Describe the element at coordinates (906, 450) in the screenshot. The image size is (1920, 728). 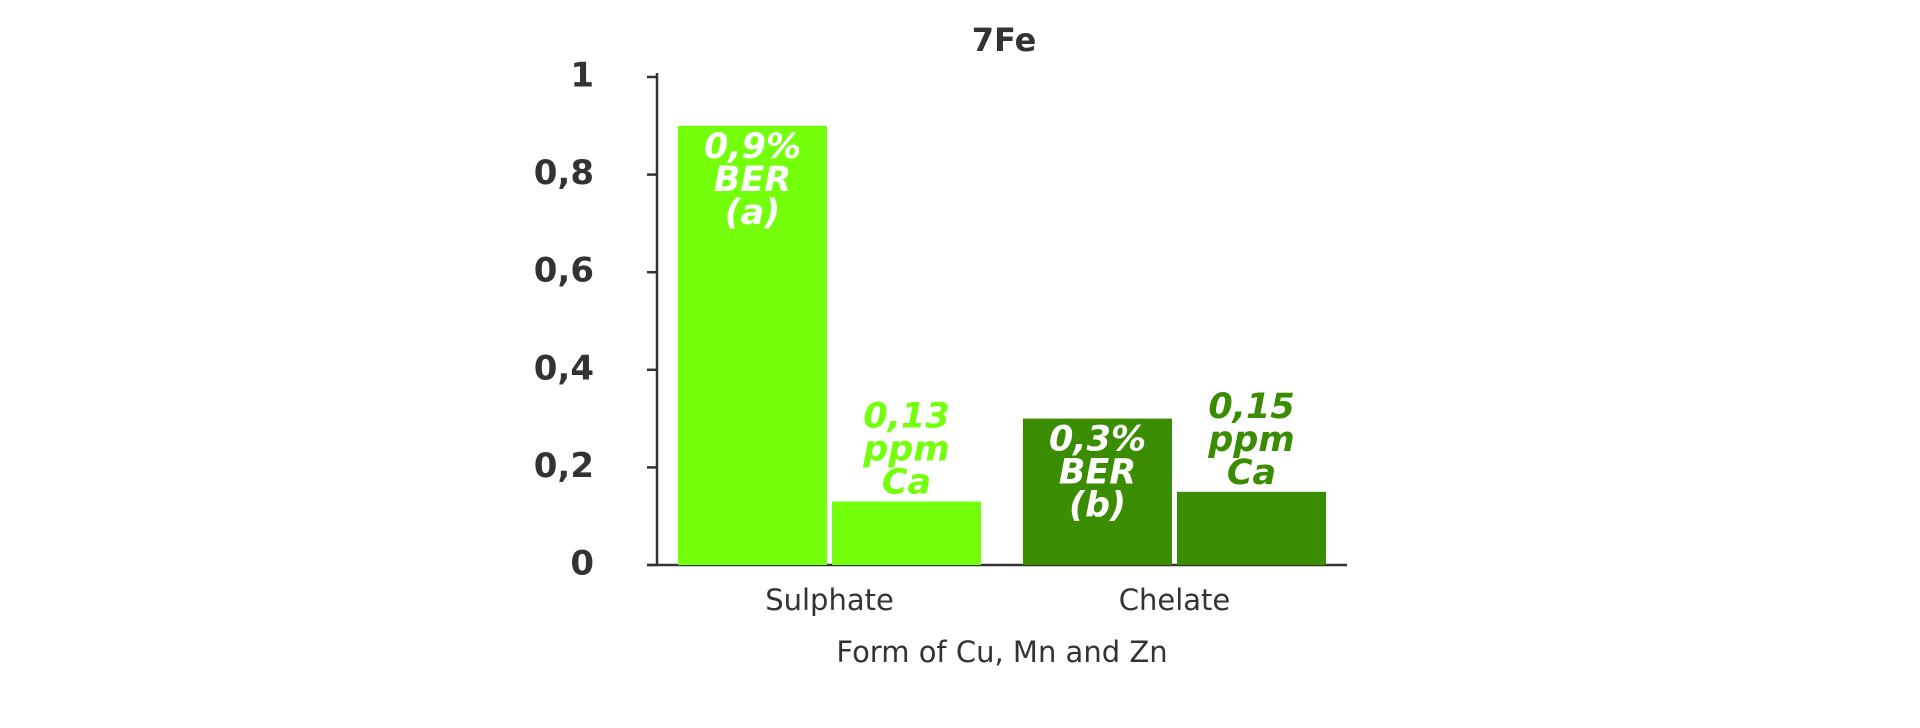
I see `value-label: 0,13 ppm Ca` at that location.